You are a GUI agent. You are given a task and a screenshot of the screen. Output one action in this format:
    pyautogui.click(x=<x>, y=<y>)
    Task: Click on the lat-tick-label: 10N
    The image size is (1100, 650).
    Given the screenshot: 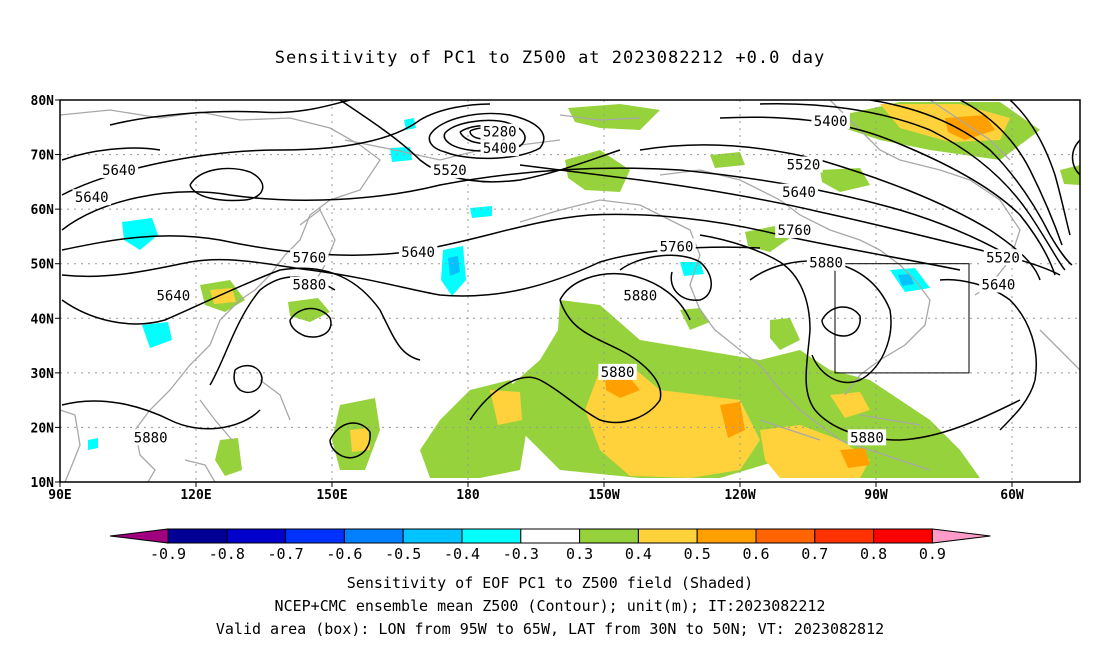 What is the action you would take?
    pyautogui.click(x=43, y=483)
    